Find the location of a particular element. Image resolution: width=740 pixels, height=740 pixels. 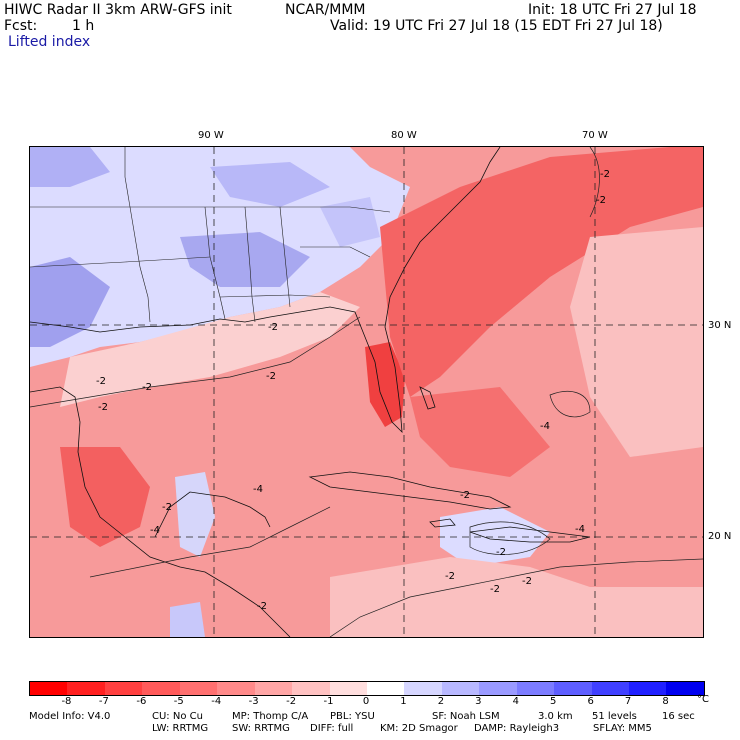

footer-levels: 51 levels is located at coordinates (614, 716).